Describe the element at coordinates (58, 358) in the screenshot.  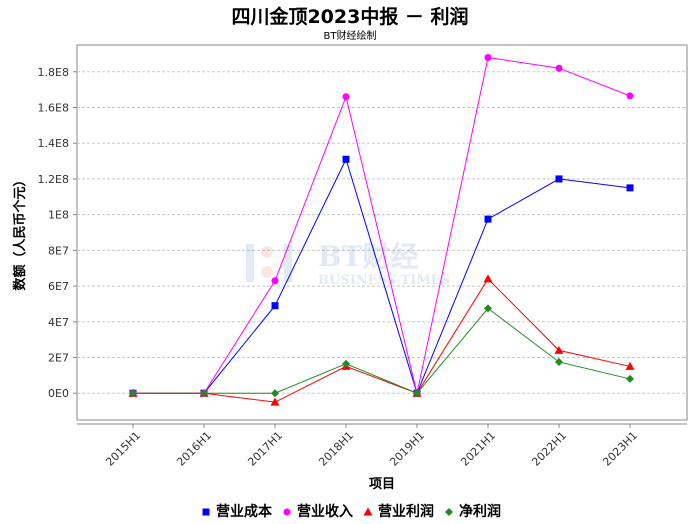
I see `y-tick-label: 2E7` at that location.